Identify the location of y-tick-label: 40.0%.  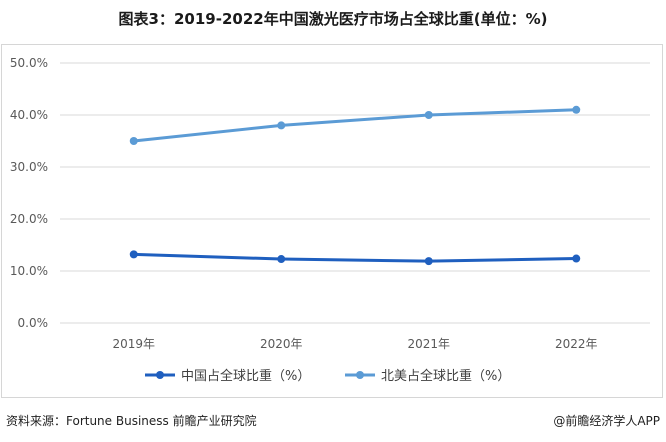
(29, 115).